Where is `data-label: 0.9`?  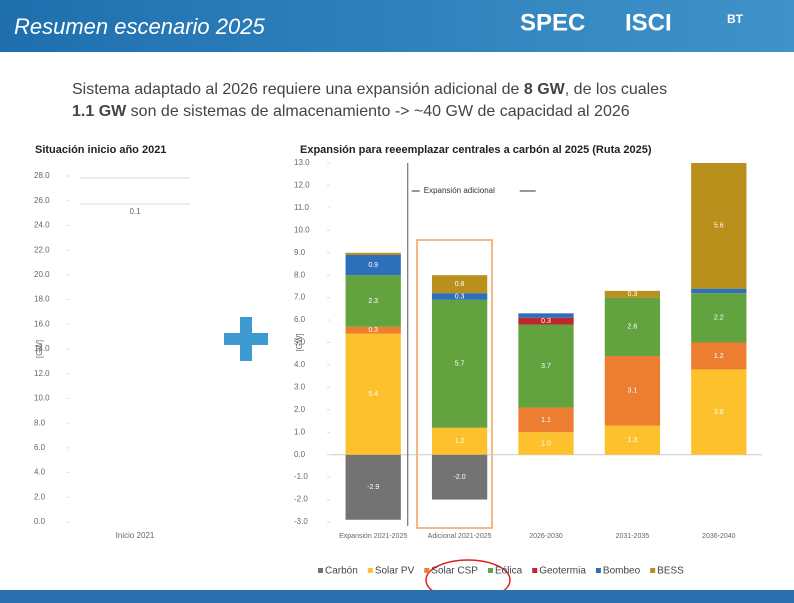 data-label: 0.9 is located at coordinates (373, 265).